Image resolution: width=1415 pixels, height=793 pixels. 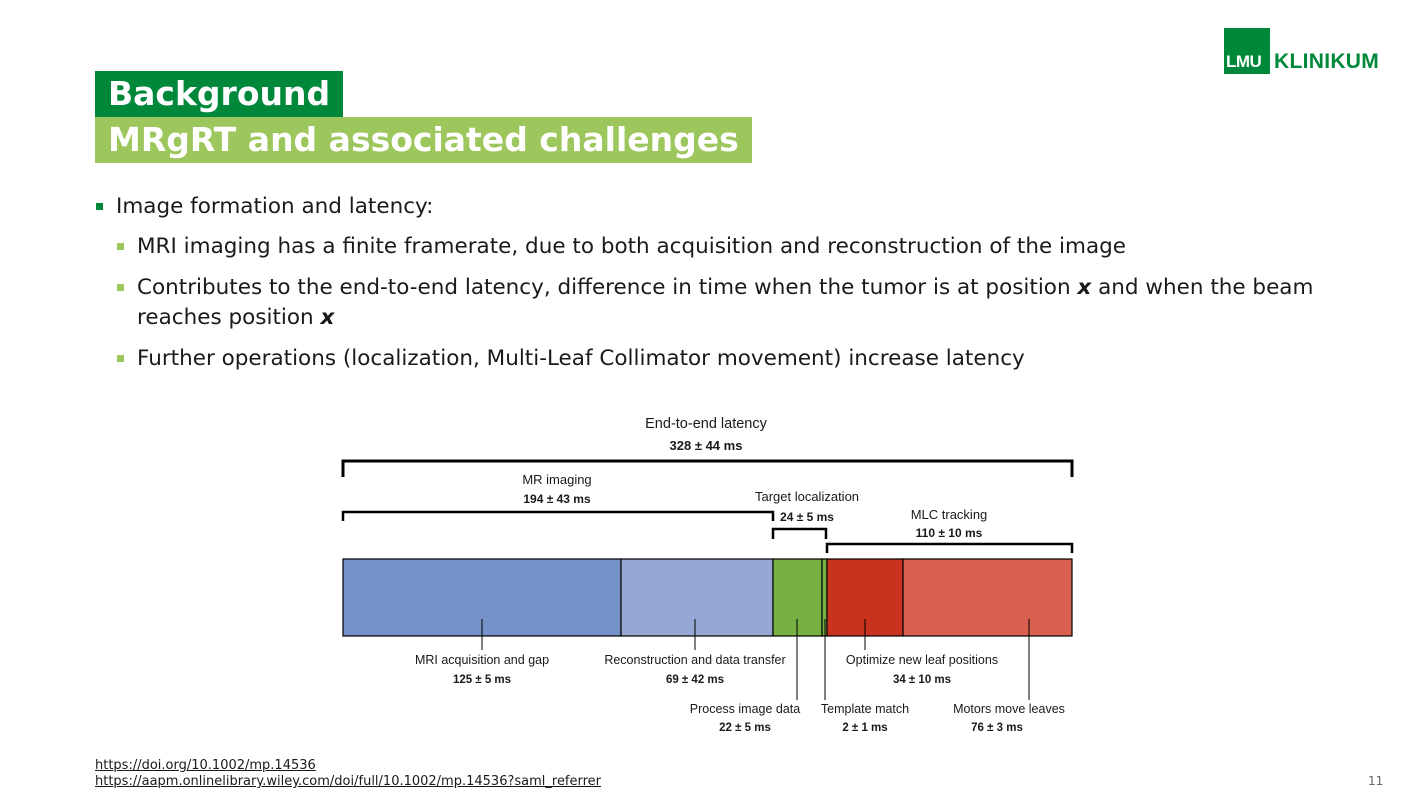 I want to click on end-to-end-value: 328 ± 44 ms, so click(x=706, y=445).